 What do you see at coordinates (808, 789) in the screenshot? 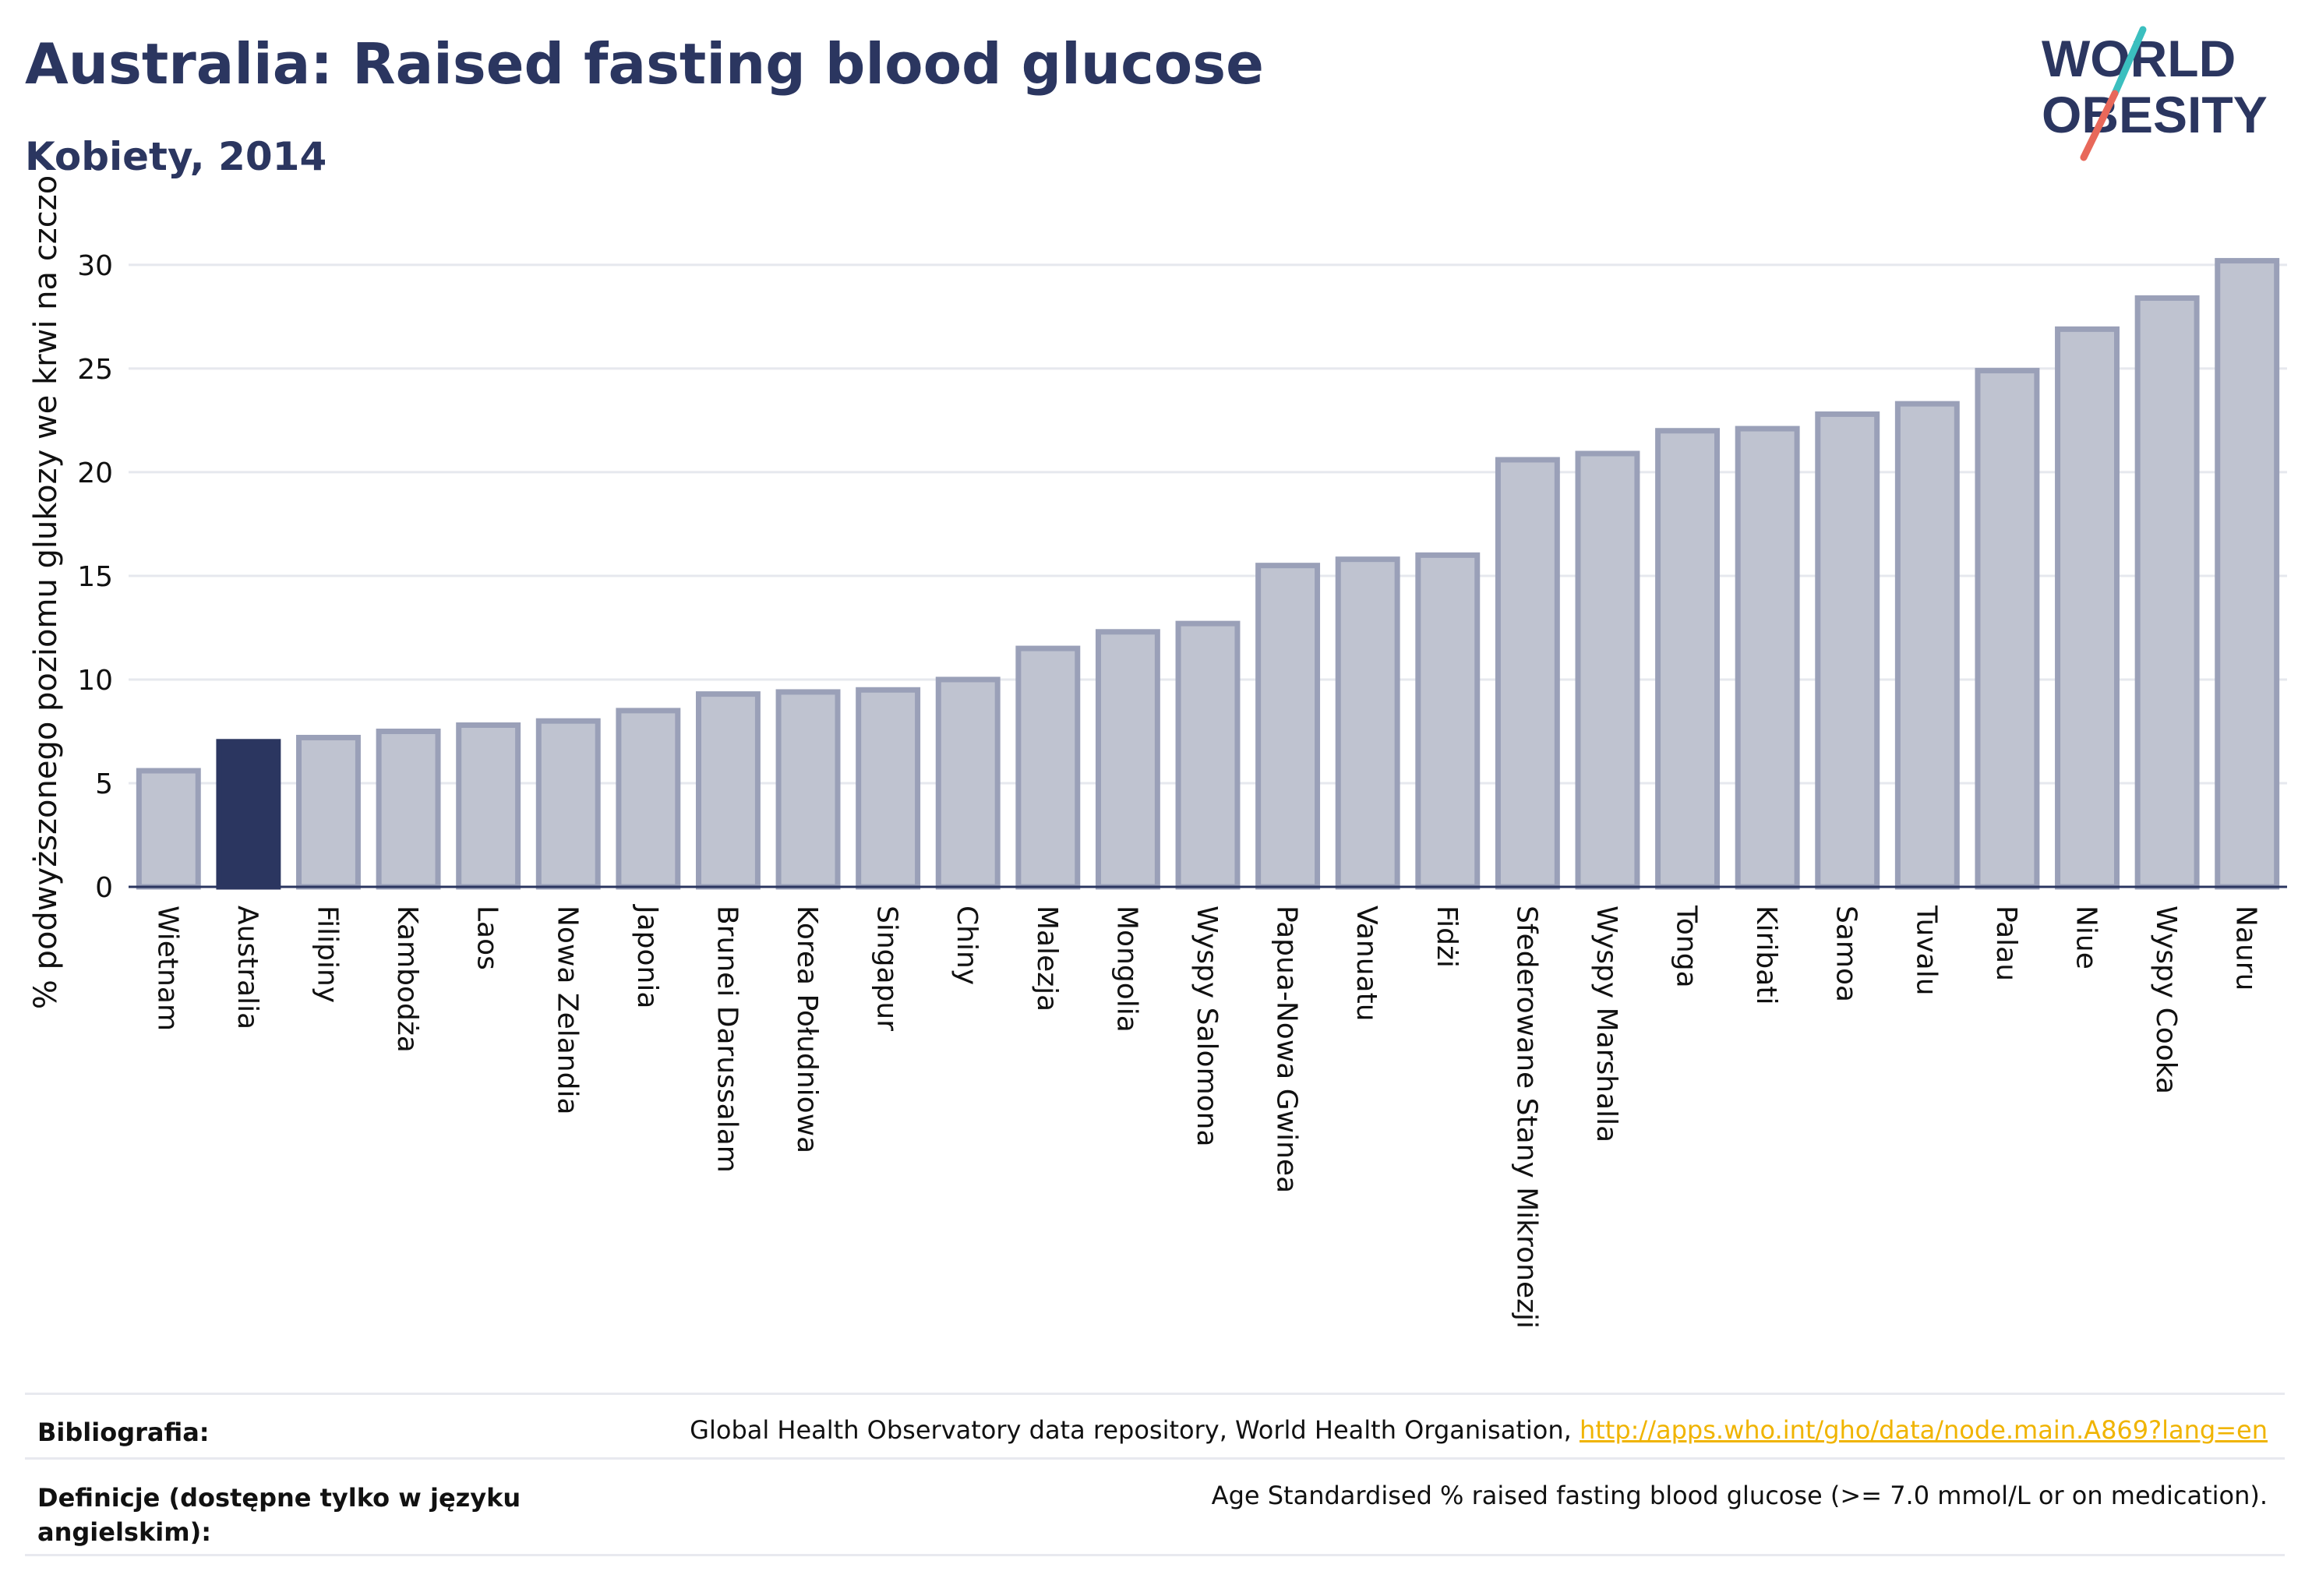
I see `bar-korea-południowa` at bounding box center [808, 789].